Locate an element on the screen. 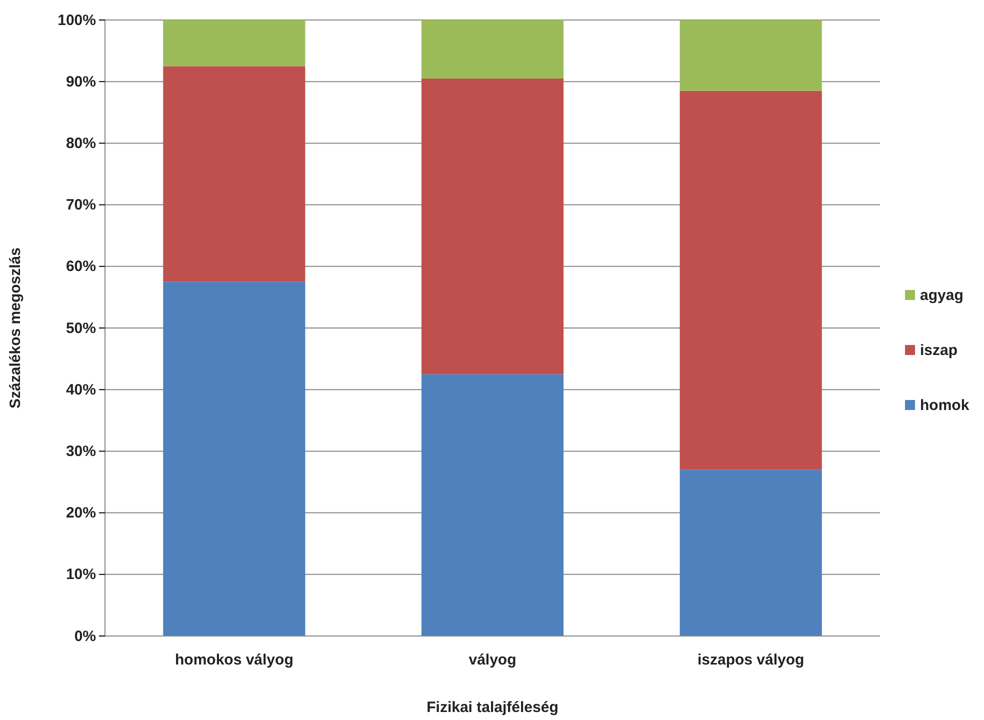 This screenshot has height=720, width=984. y-tick-label: 20% is located at coordinates (81, 513).